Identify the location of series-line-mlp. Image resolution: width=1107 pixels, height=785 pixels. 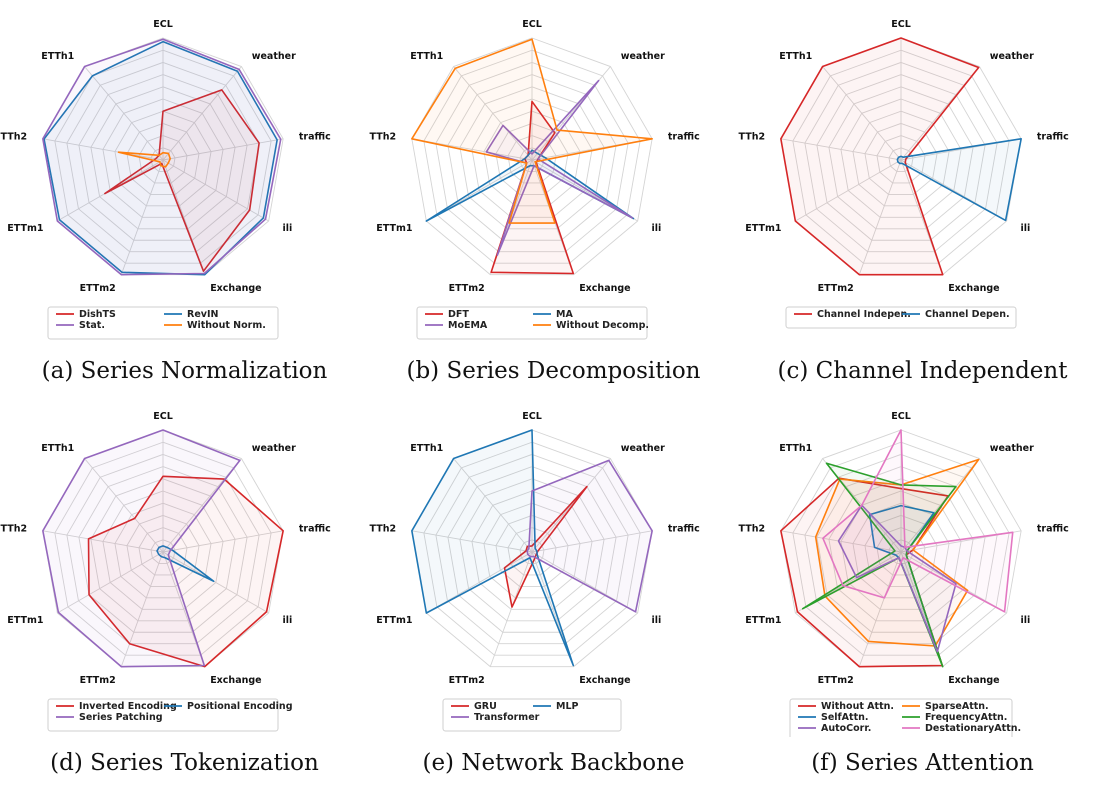
(493, 548).